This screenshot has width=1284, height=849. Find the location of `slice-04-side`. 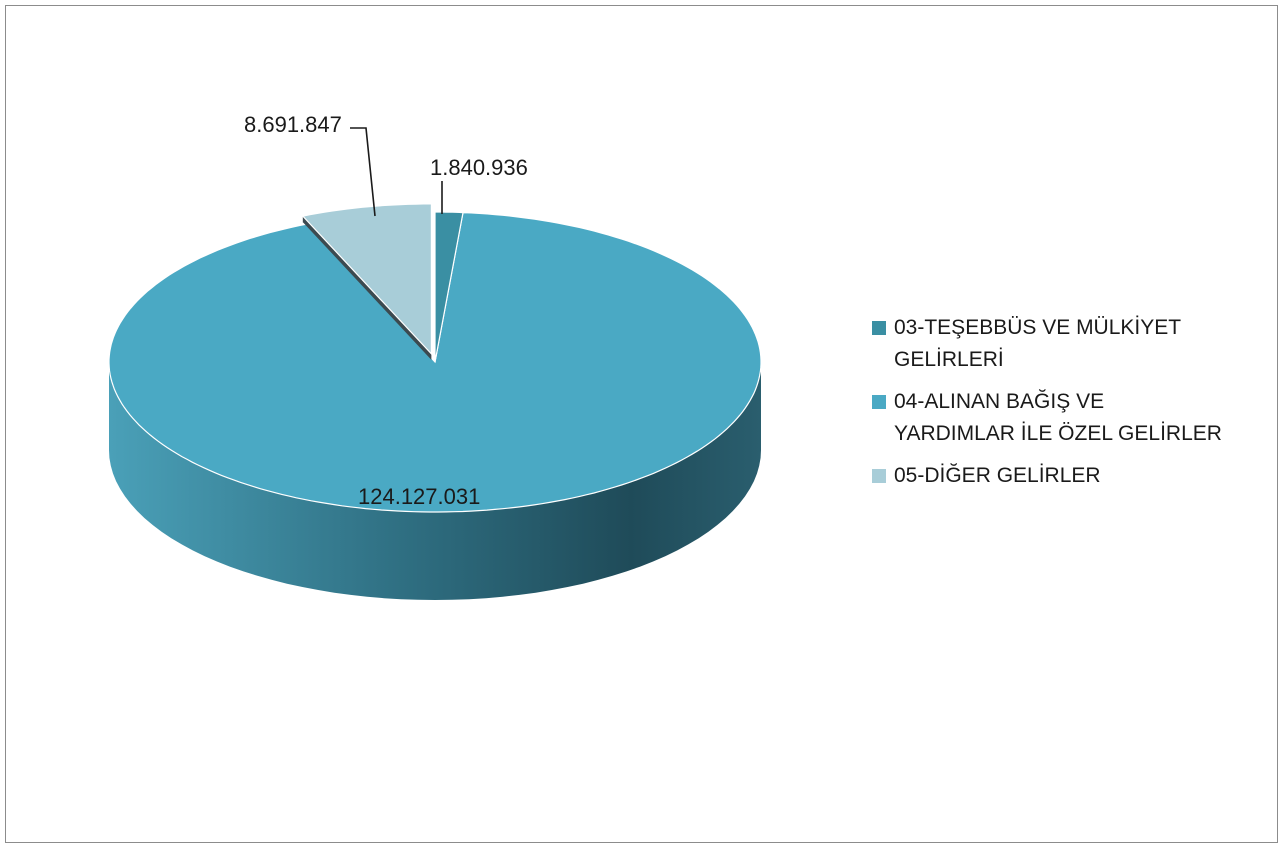

slice-04-side is located at coordinates (435, 481).